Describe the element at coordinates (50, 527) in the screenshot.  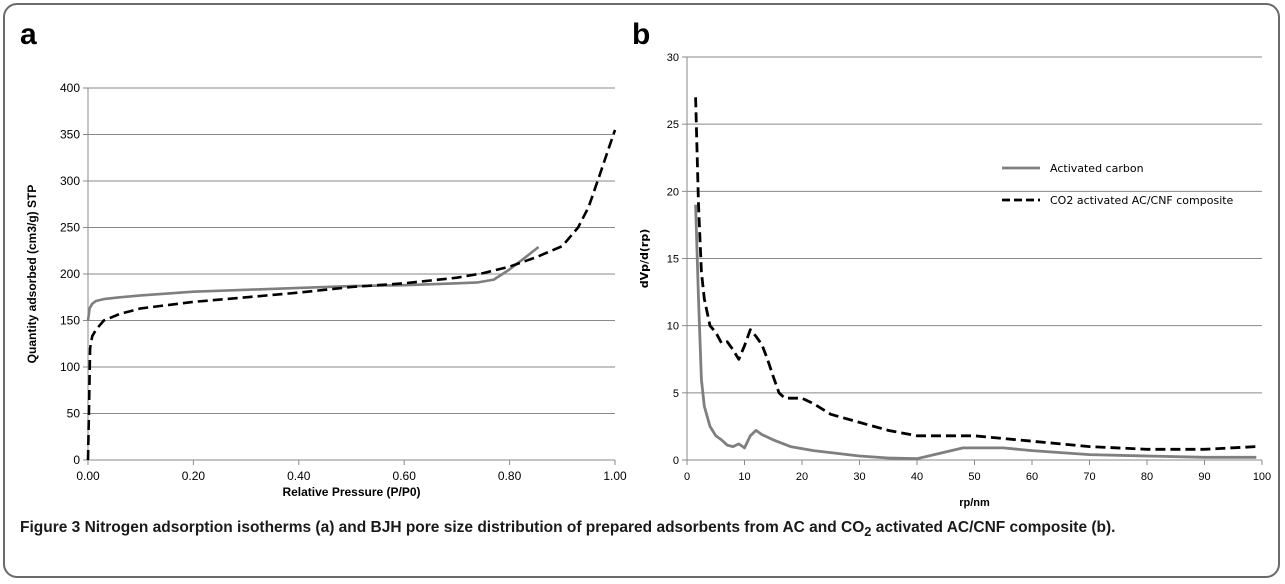
I see `caption-label: Figure 3` at that location.